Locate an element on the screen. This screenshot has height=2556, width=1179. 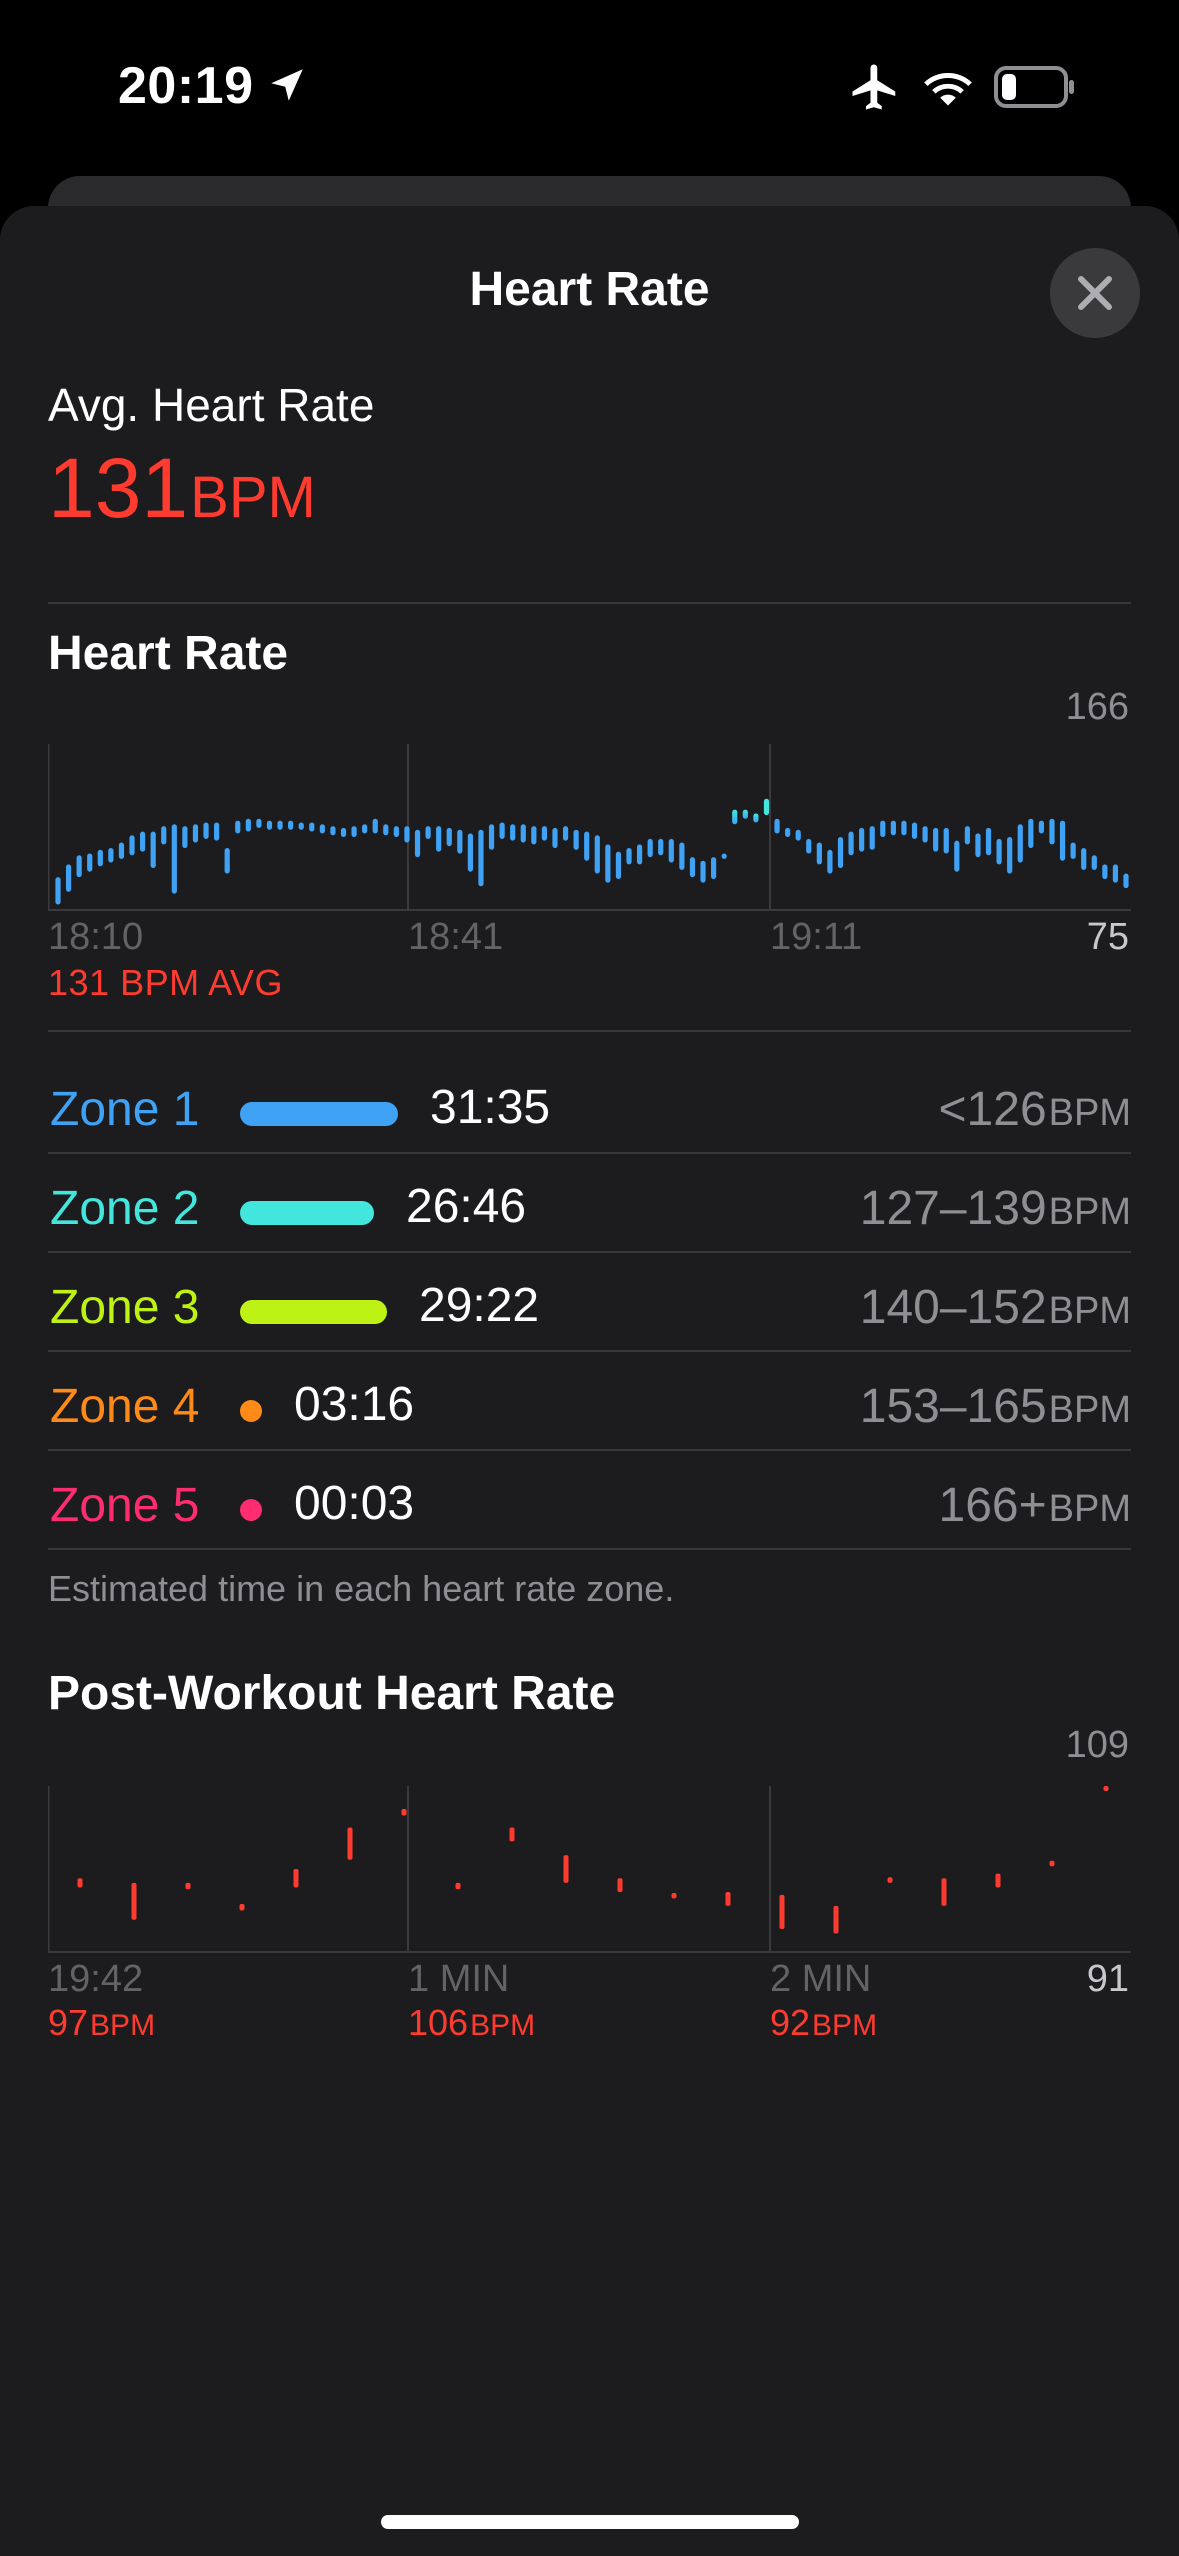
close-button is located at coordinates (1095, 293).